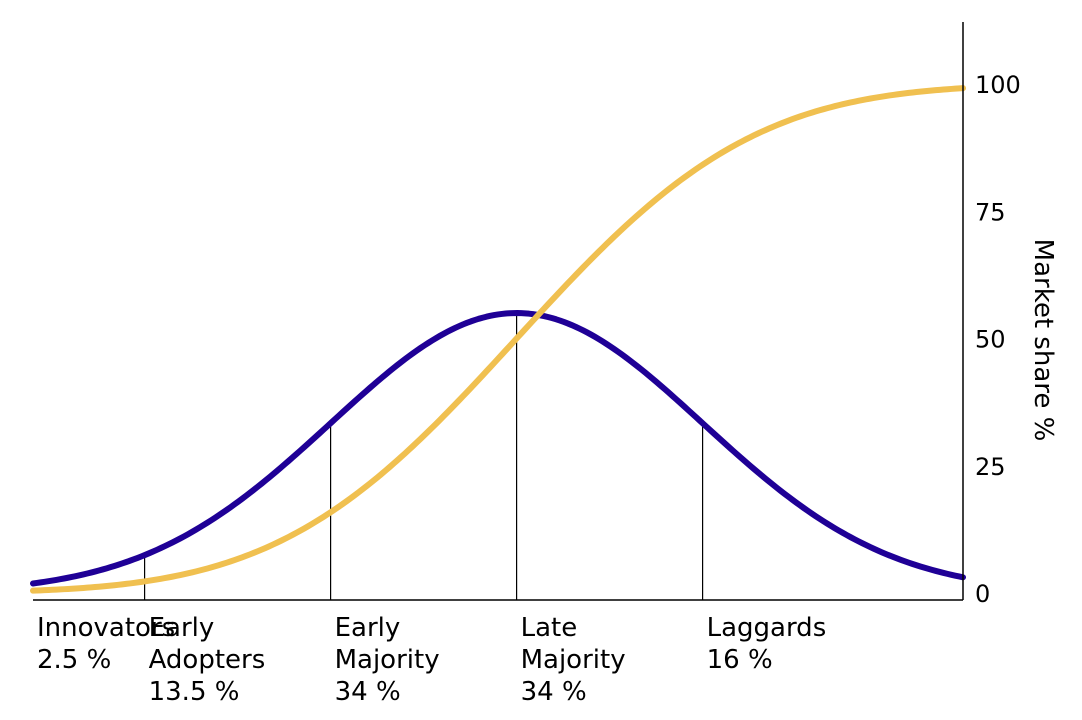 This screenshot has width=1082, height=720. What do you see at coordinates (106, 628) in the screenshot?
I see `category-name: Innovators` at bounding box center [106, 628].